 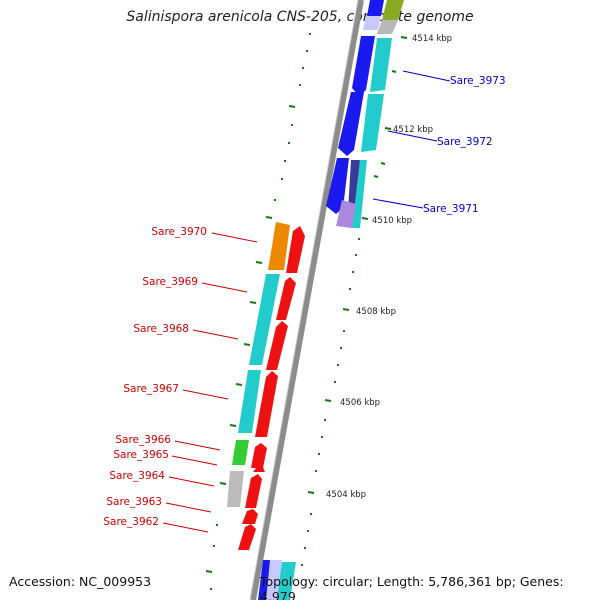 I want to click on forward-gene-labels: Sare_3973 Sare_3972 Sare_3971, so click(x=439, y=142).